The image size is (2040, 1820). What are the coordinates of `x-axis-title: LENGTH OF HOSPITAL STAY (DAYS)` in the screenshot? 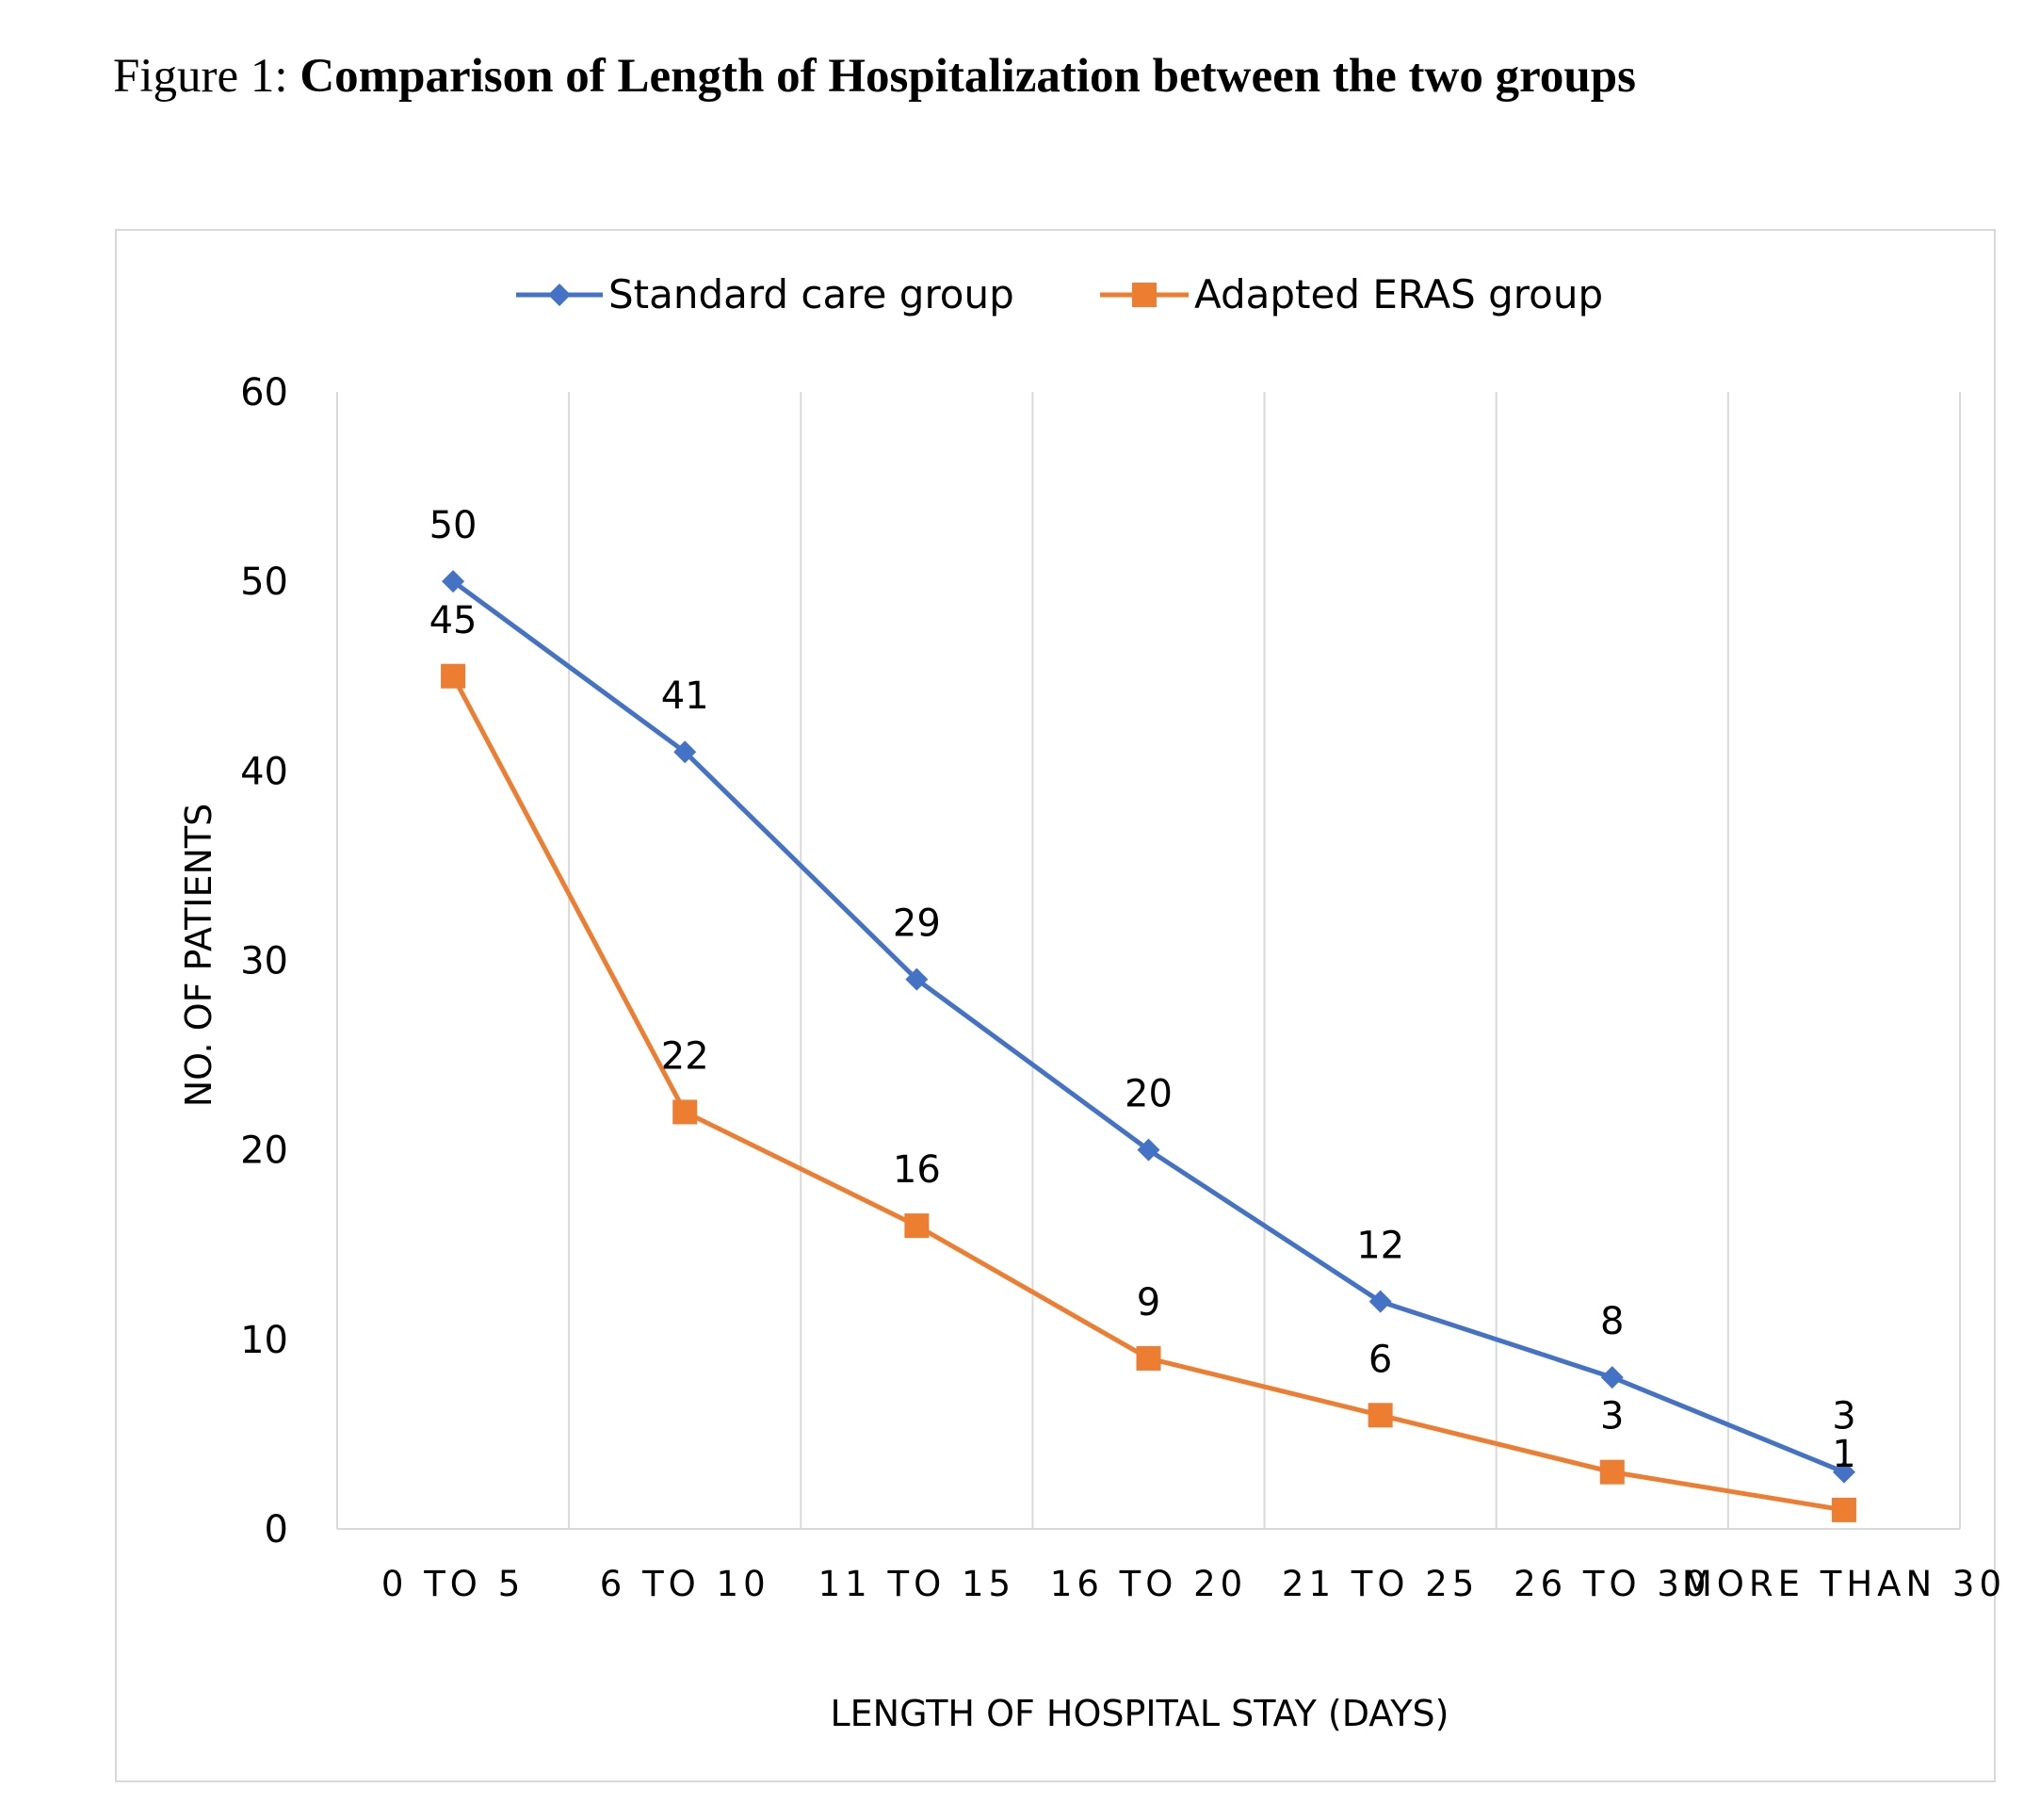 It's located at (1140, 1713).